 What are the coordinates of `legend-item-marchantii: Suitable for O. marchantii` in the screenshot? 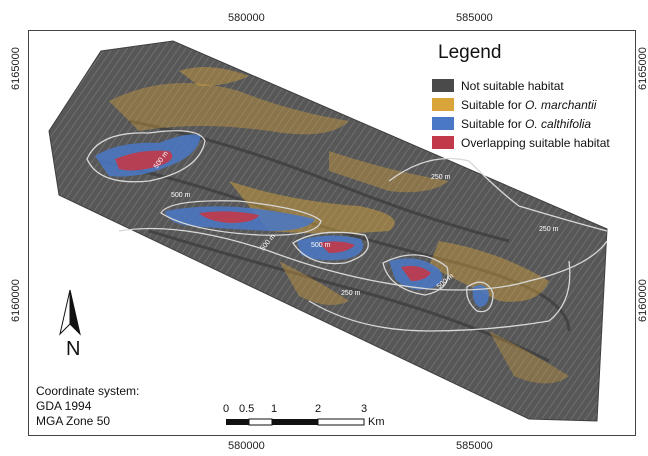 It's located at (521, 104).